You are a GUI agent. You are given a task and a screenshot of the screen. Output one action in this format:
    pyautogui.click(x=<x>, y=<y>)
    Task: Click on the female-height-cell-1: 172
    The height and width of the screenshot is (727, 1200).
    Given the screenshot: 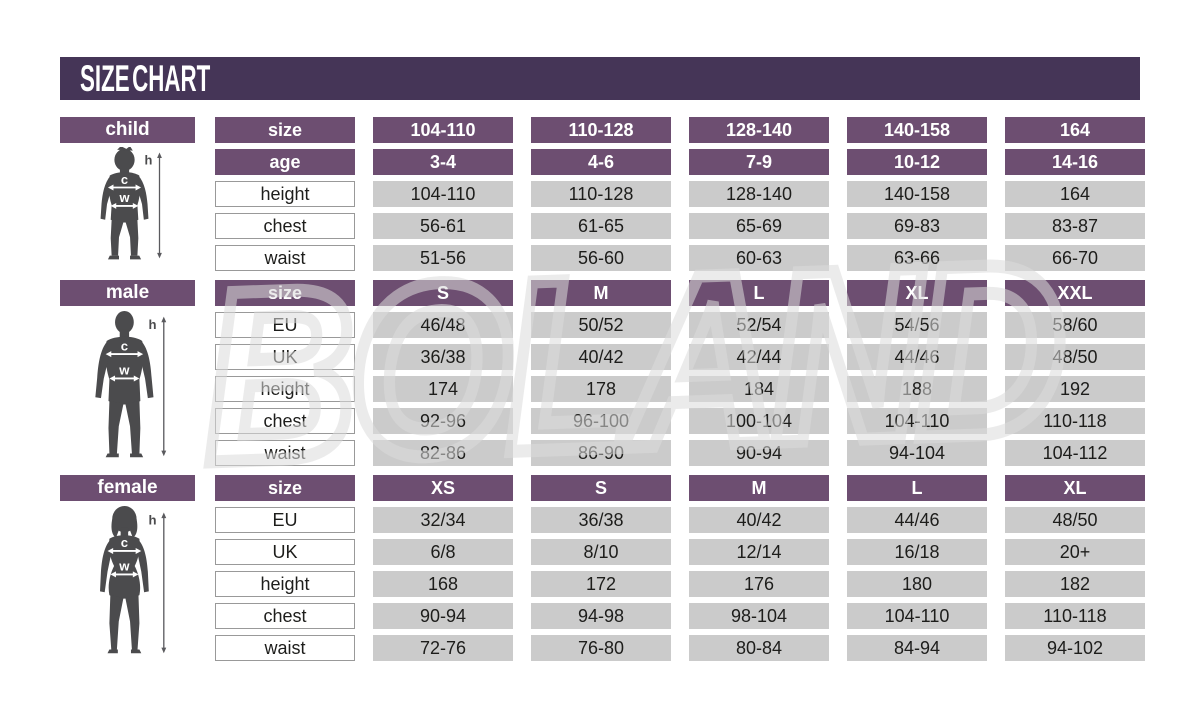 What is the action you would take?
    pyautogui.click(x=601, y=584)
    